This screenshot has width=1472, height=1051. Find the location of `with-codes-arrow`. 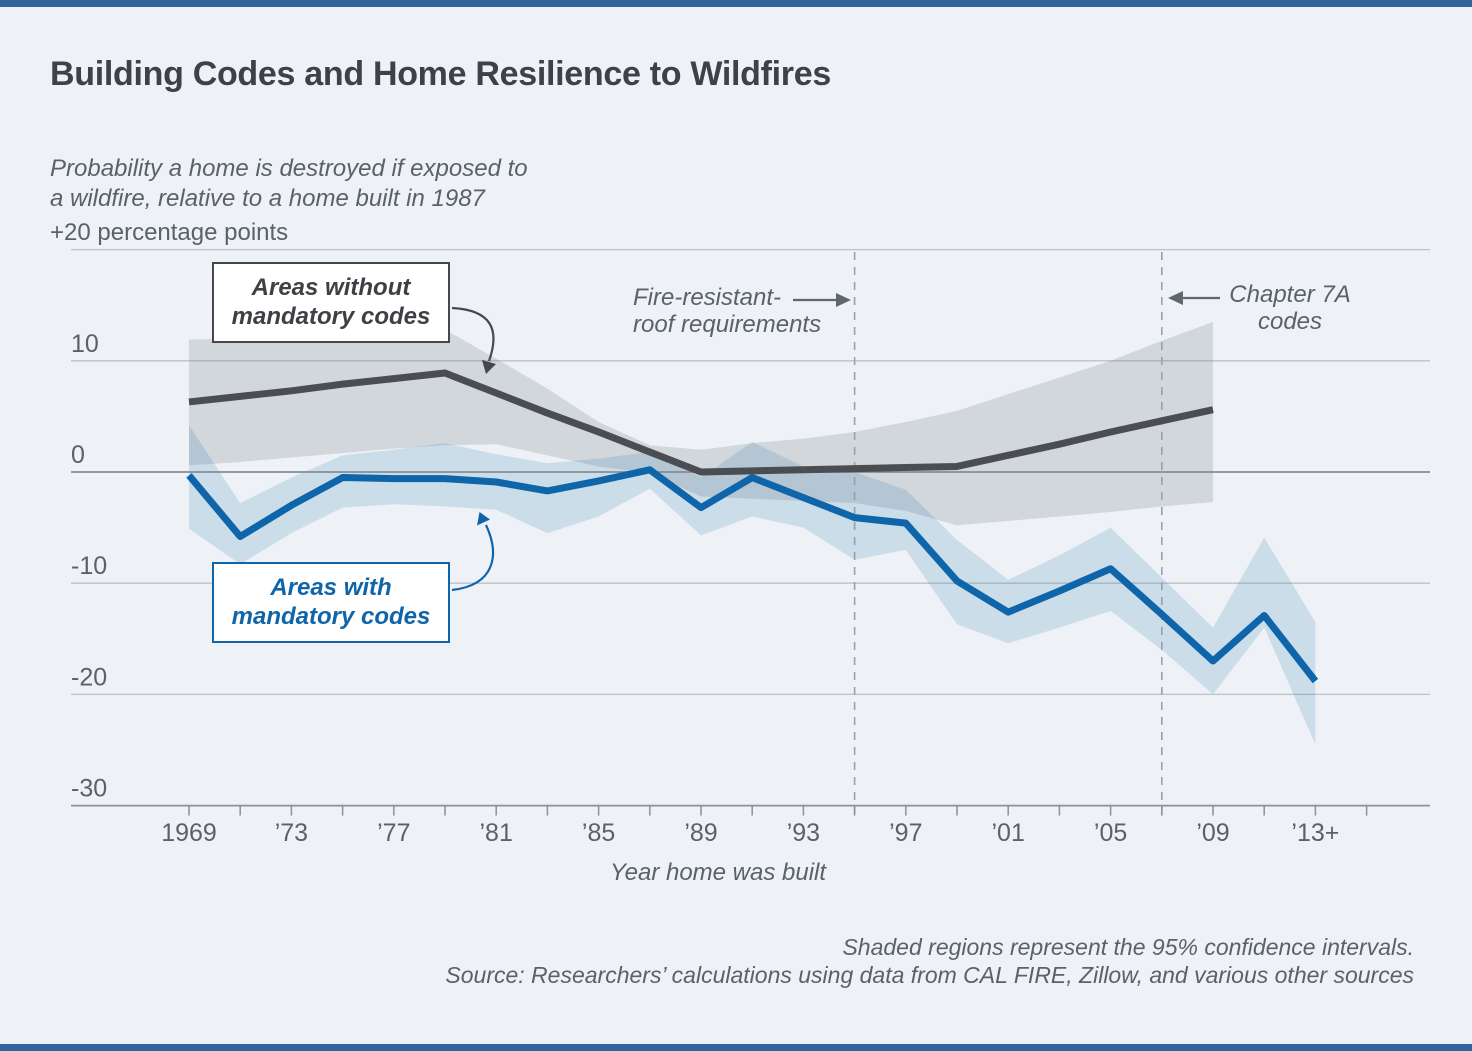

with-codes-arrow is located at coordinates (472, 558).